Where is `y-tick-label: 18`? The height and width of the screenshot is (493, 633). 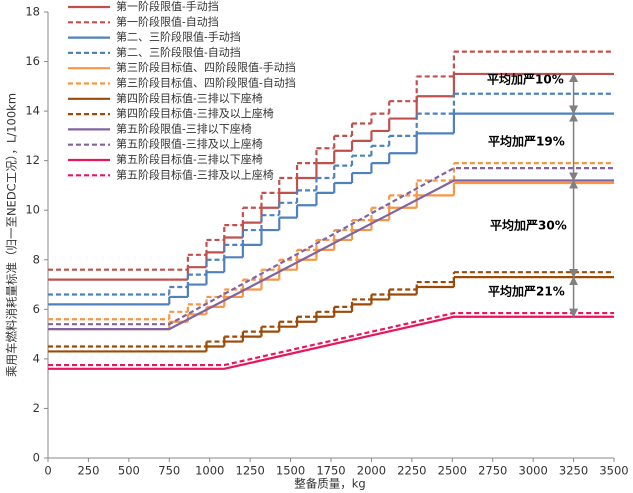 y-tick-label: 18 is located at coordinates (32, 12).